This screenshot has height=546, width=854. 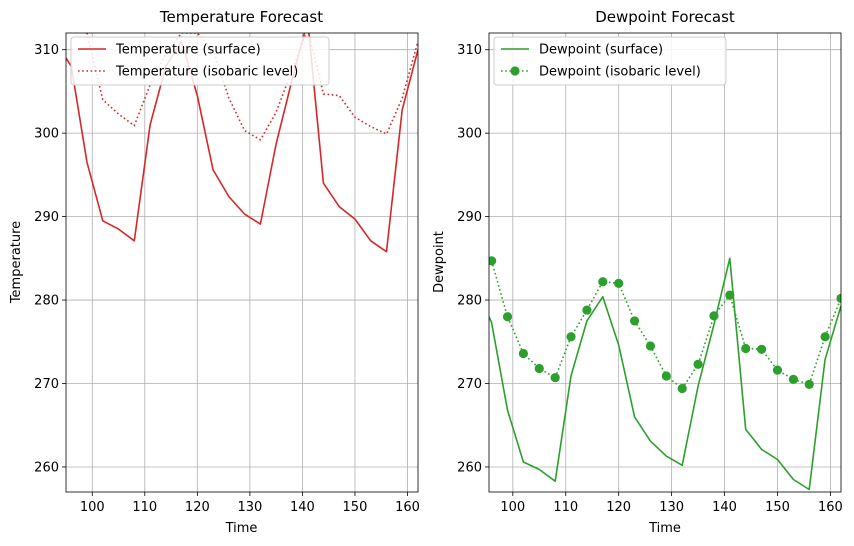 What do you see at coordinates (620, 72) in the screenshot?
I see `dewpoint-legend-label: Dewpoint (isobaric level)` at bounding box center [620, 72].